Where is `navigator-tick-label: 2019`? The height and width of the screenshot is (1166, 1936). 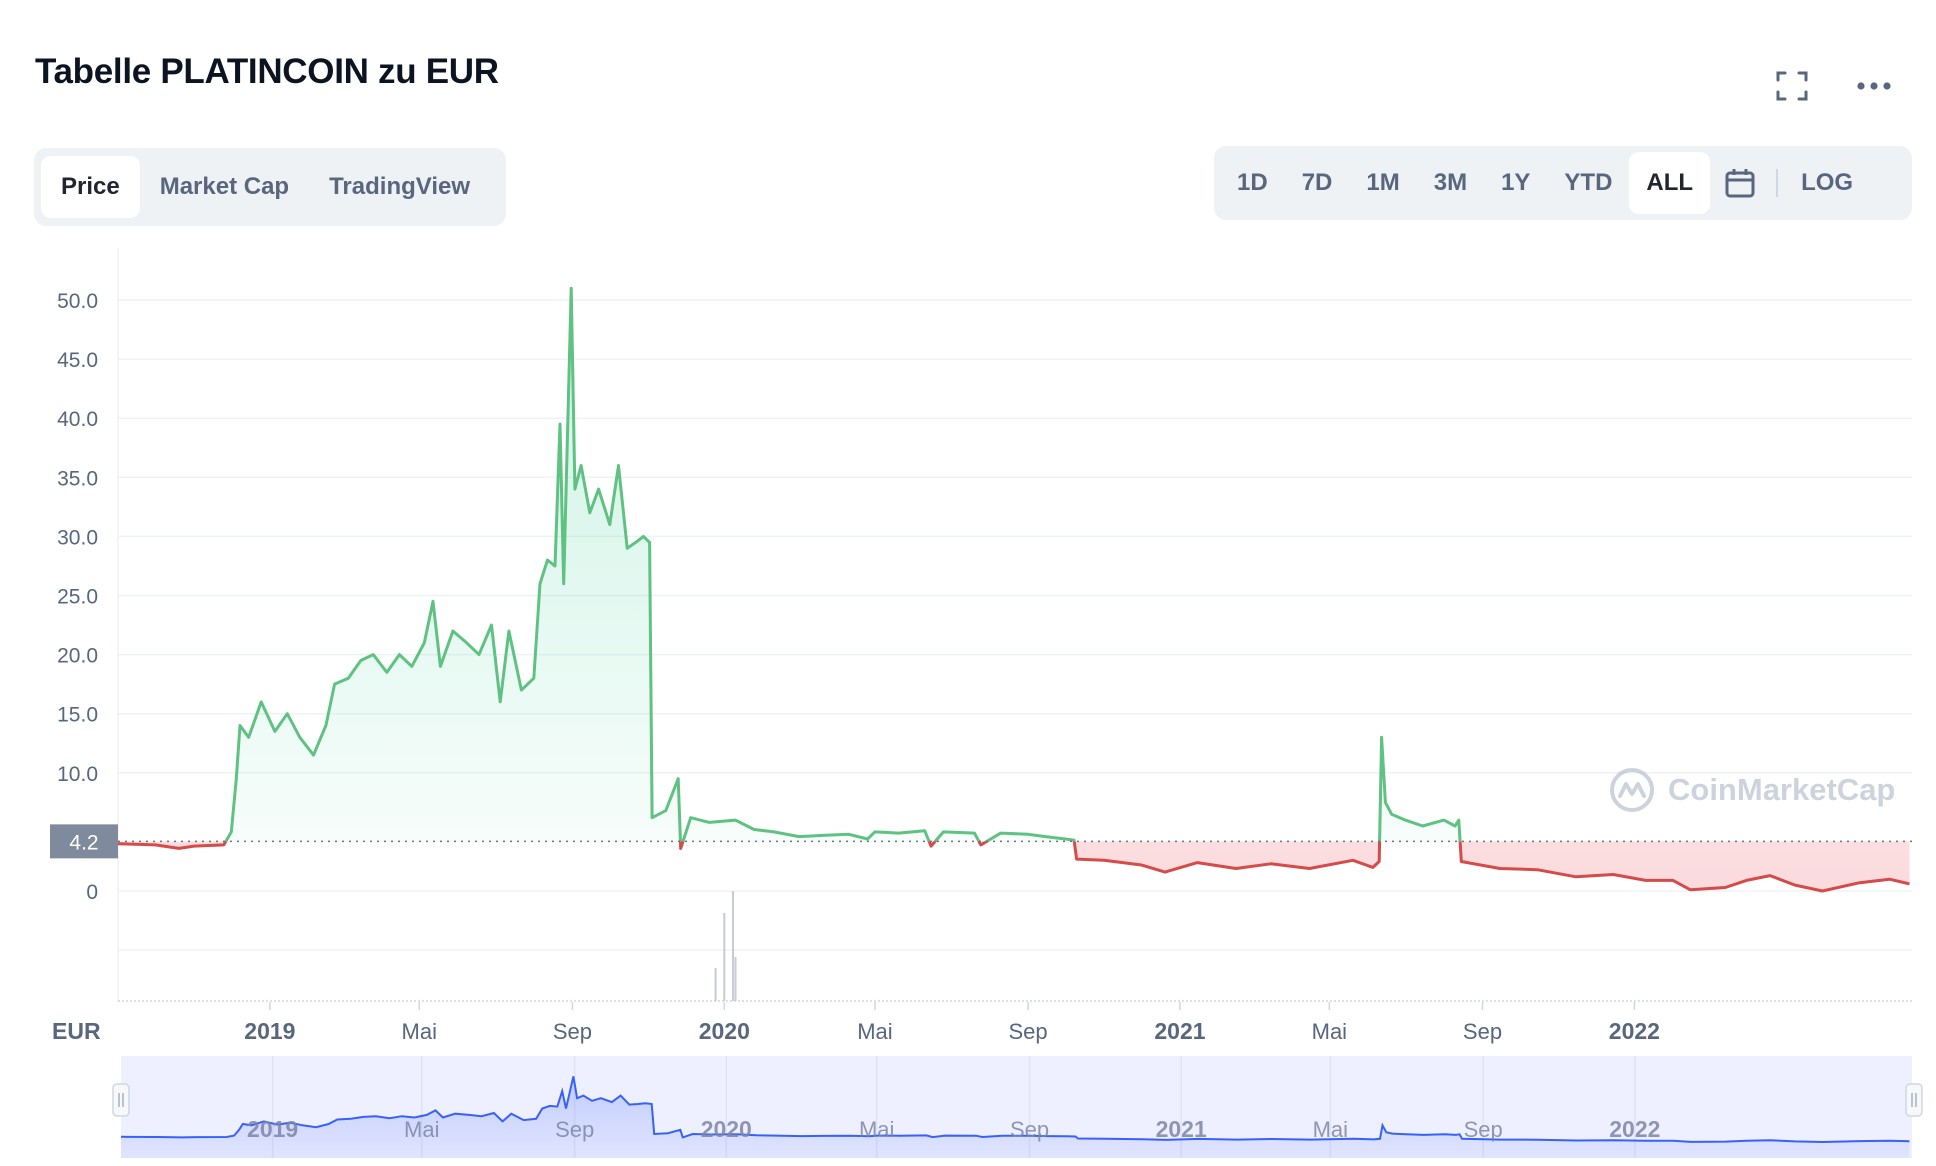 navigator-tick-label: 2019 is located at coordinates (272, 1129).